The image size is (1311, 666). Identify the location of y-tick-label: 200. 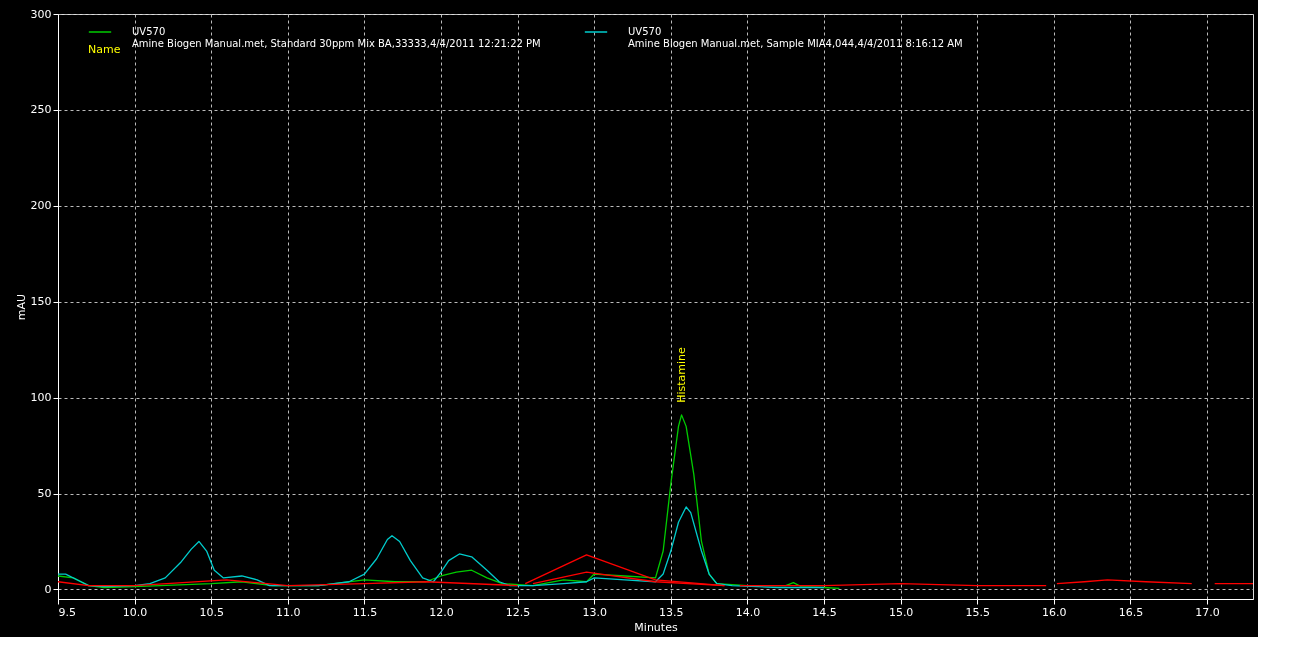
(41, 206).